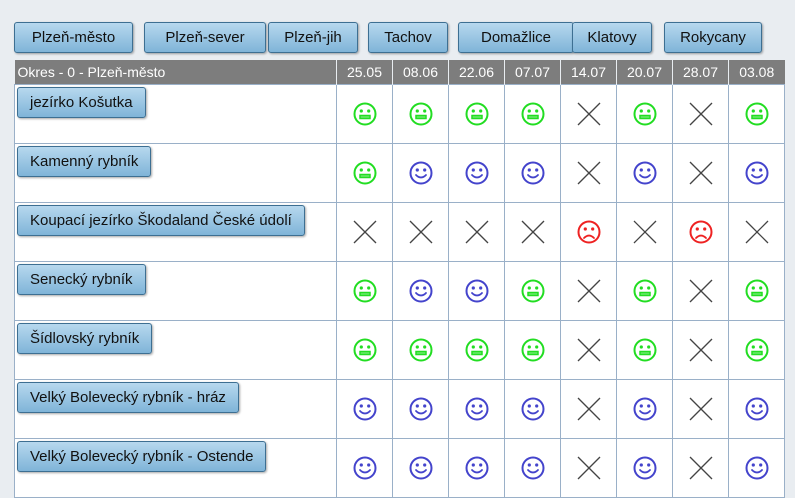  I want to click on tab-district: Klatovy, so click(612, 37).